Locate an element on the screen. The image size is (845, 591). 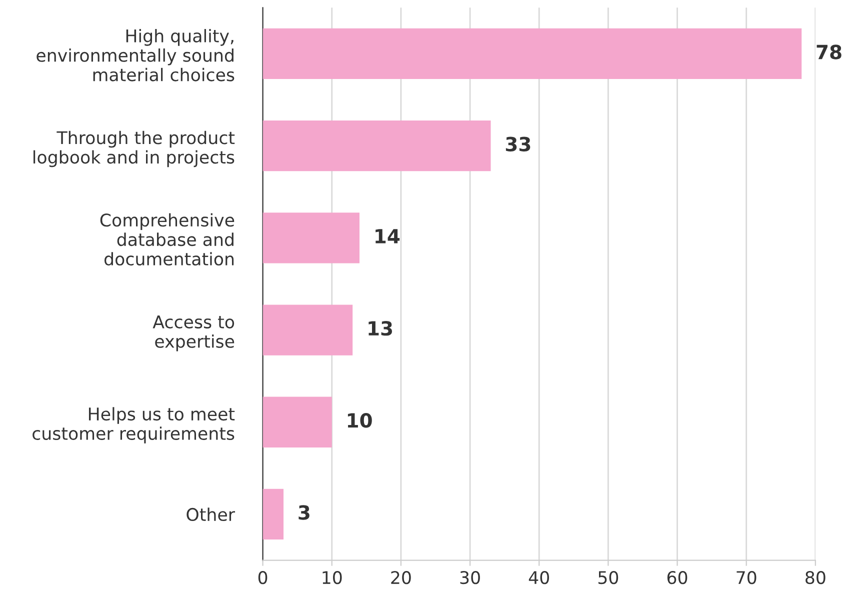
data-label: 13 is located at coordinates (380, 328).